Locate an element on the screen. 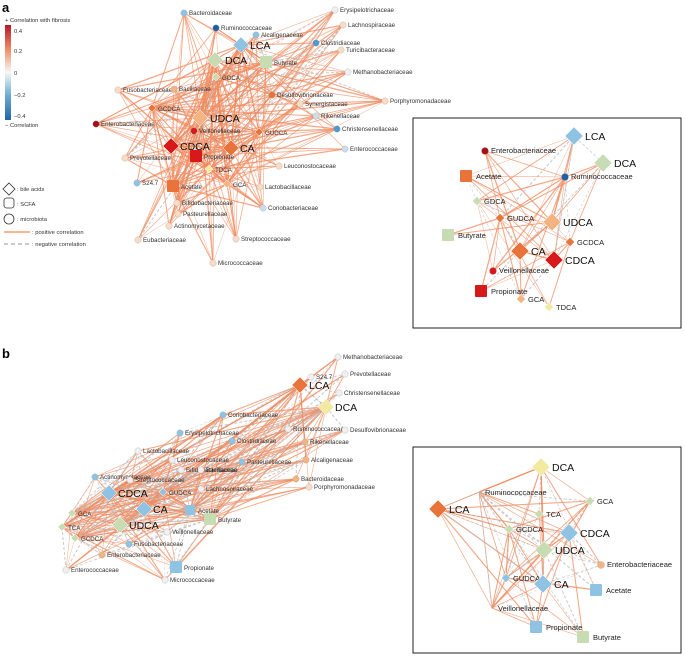 The height and width of the screenshot is (658, 685). node-label: Leuconostocaceae is located at coordinates (203, 460).